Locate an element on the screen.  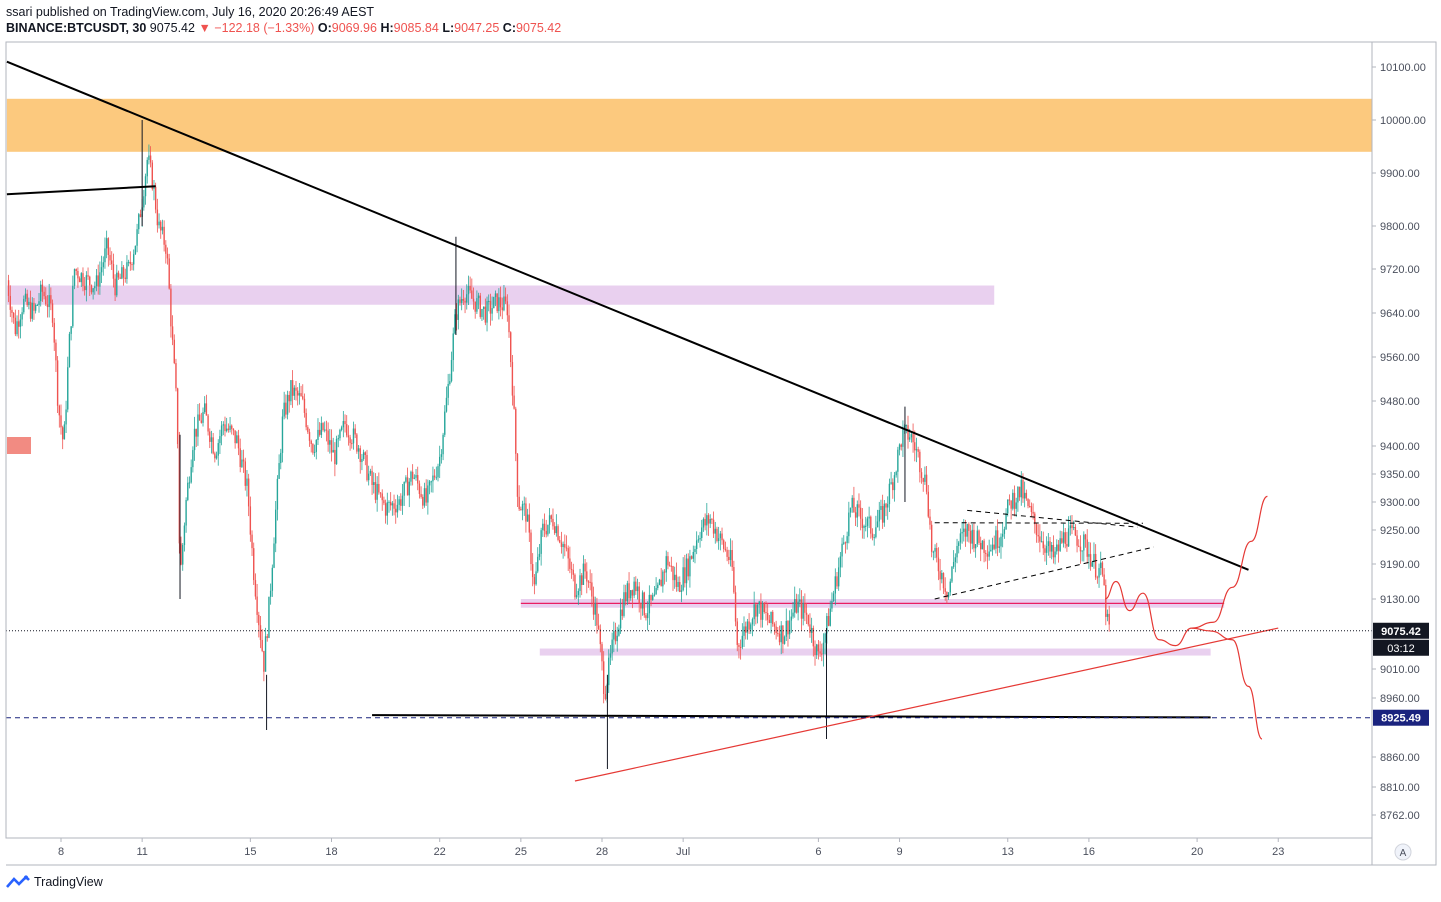
y-tick-label: 9560.00 is located at coordinates (1400, 358).